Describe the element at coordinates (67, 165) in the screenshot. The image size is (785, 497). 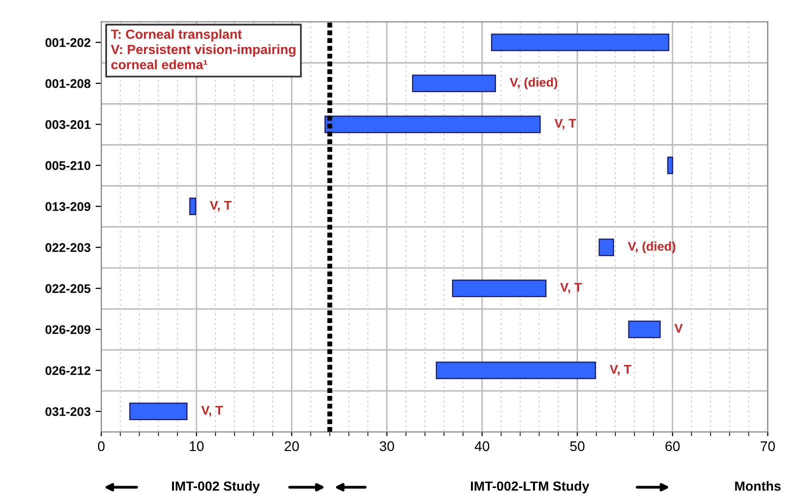
I see `y-tick-label: 005-210` at that location.